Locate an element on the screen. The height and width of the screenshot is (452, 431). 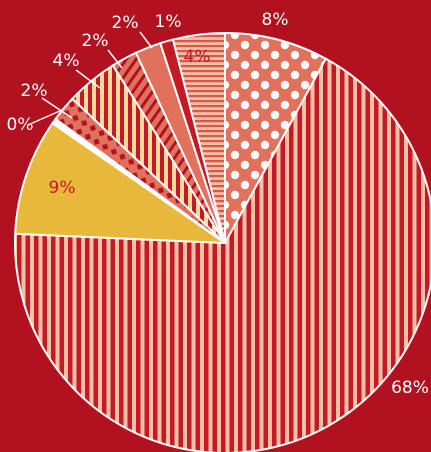
slice-label-0: 8% is located at coordinates (275, 20).